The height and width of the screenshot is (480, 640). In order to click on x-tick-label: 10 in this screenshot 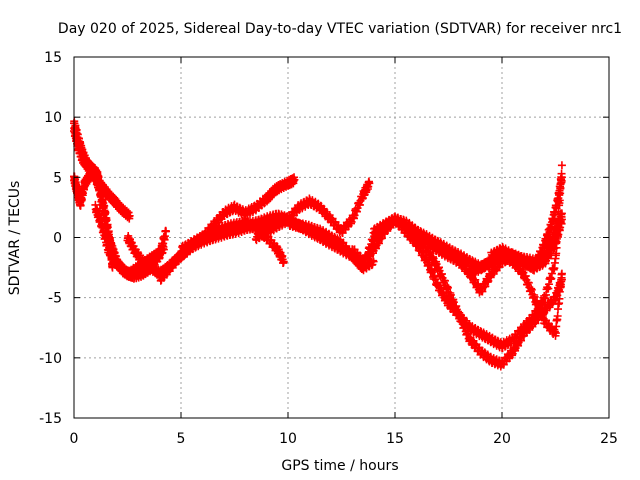, I will do `click(288, 439)`.